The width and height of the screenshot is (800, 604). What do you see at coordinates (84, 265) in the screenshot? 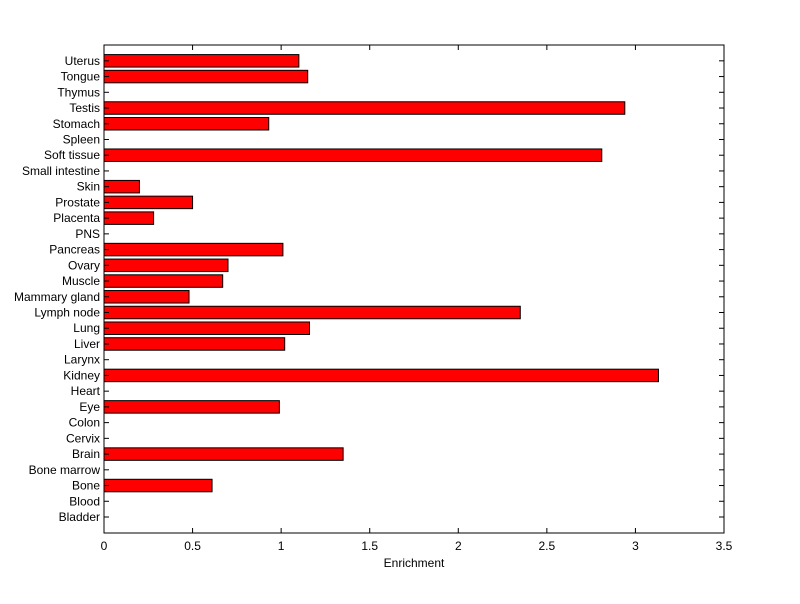
I see `y-tick-label: Ovary` at bounding box center [84, 265].